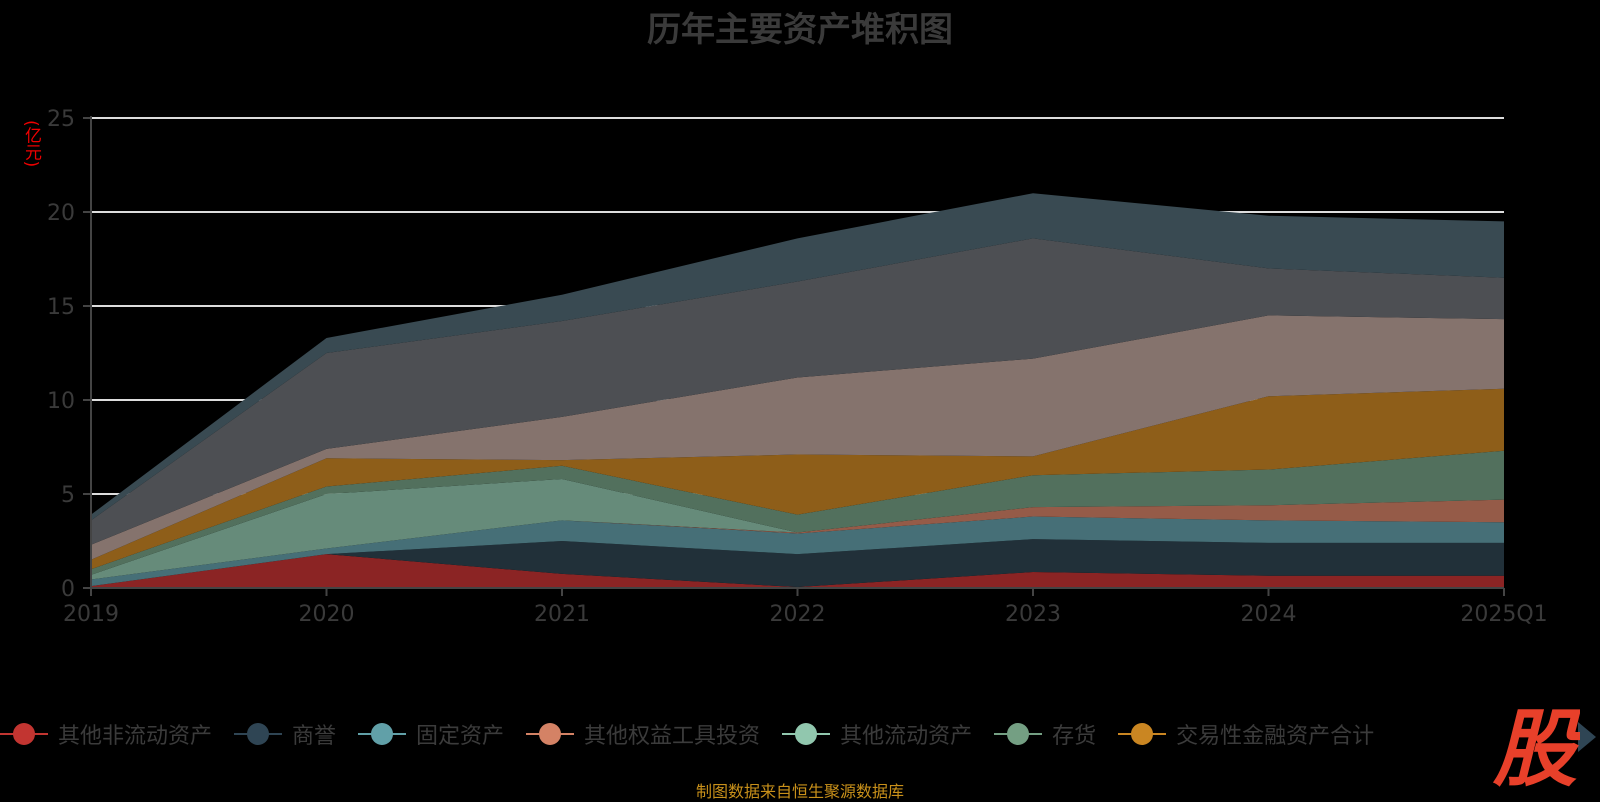  Describe the element at coordinates (285, 734) in the screenshot. I see `legend-item: 商誉` at that location.